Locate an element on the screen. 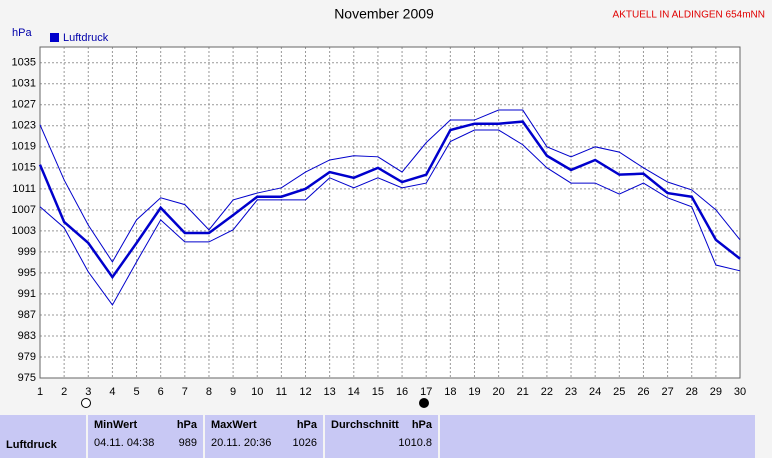  x-tick-label: 27 is located at coordinates (667, 392).